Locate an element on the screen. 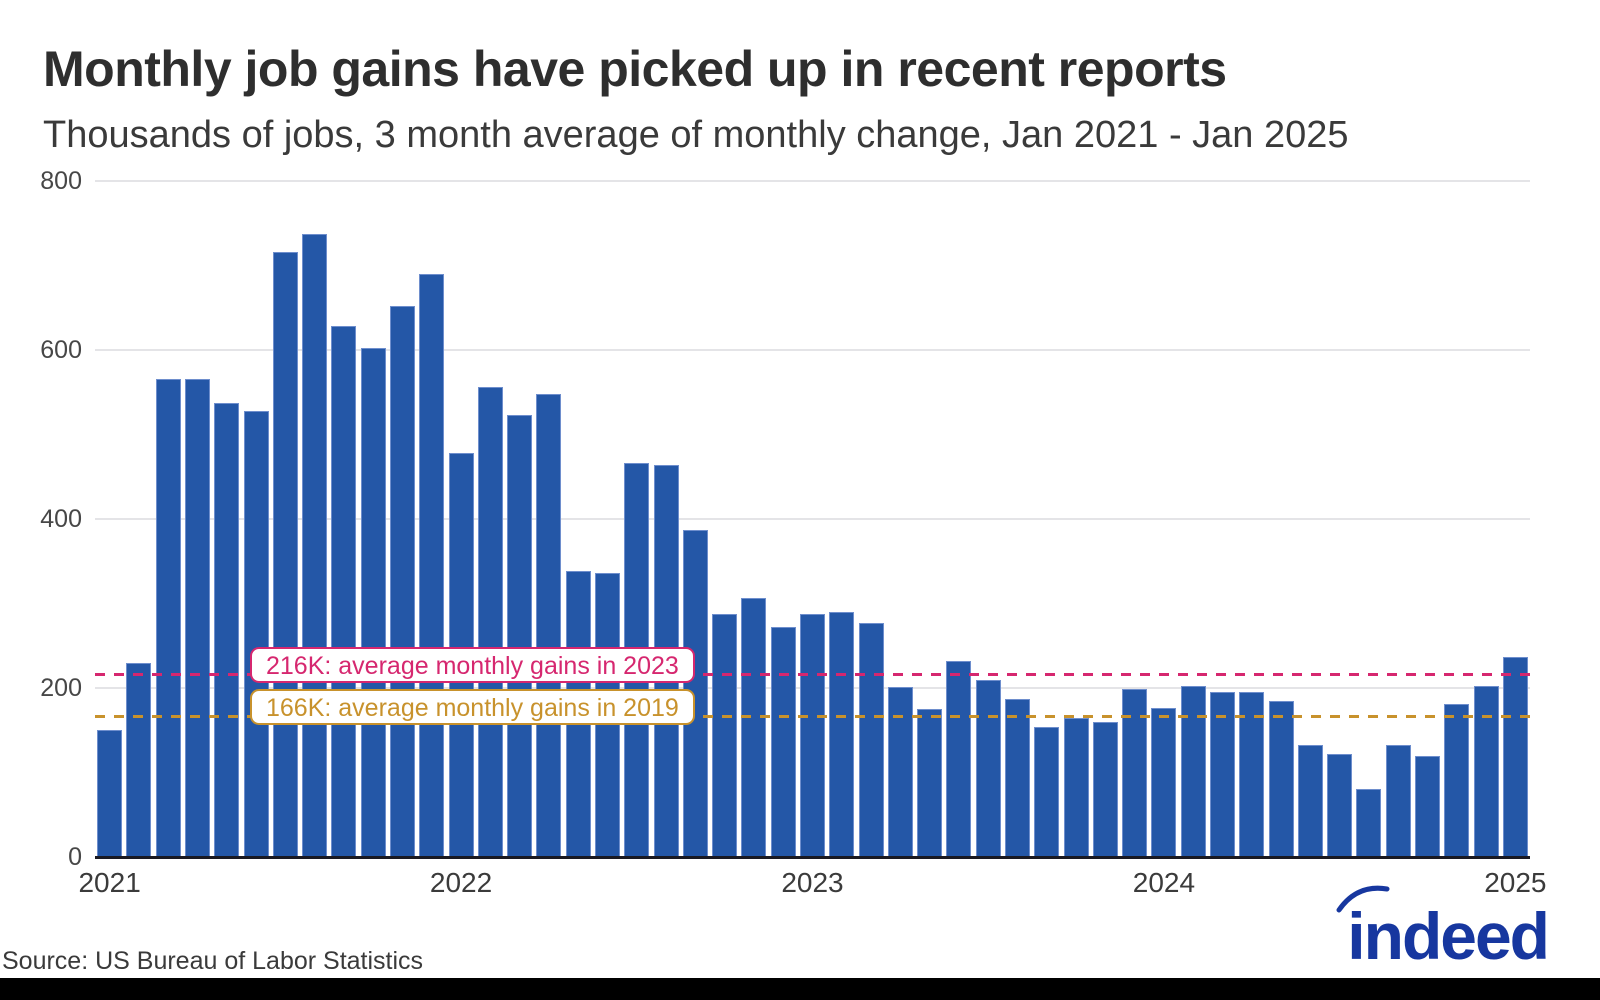 This screenshot has width=1600, height=1000. bar-nov-2022 is located at coordinates (754, 727).